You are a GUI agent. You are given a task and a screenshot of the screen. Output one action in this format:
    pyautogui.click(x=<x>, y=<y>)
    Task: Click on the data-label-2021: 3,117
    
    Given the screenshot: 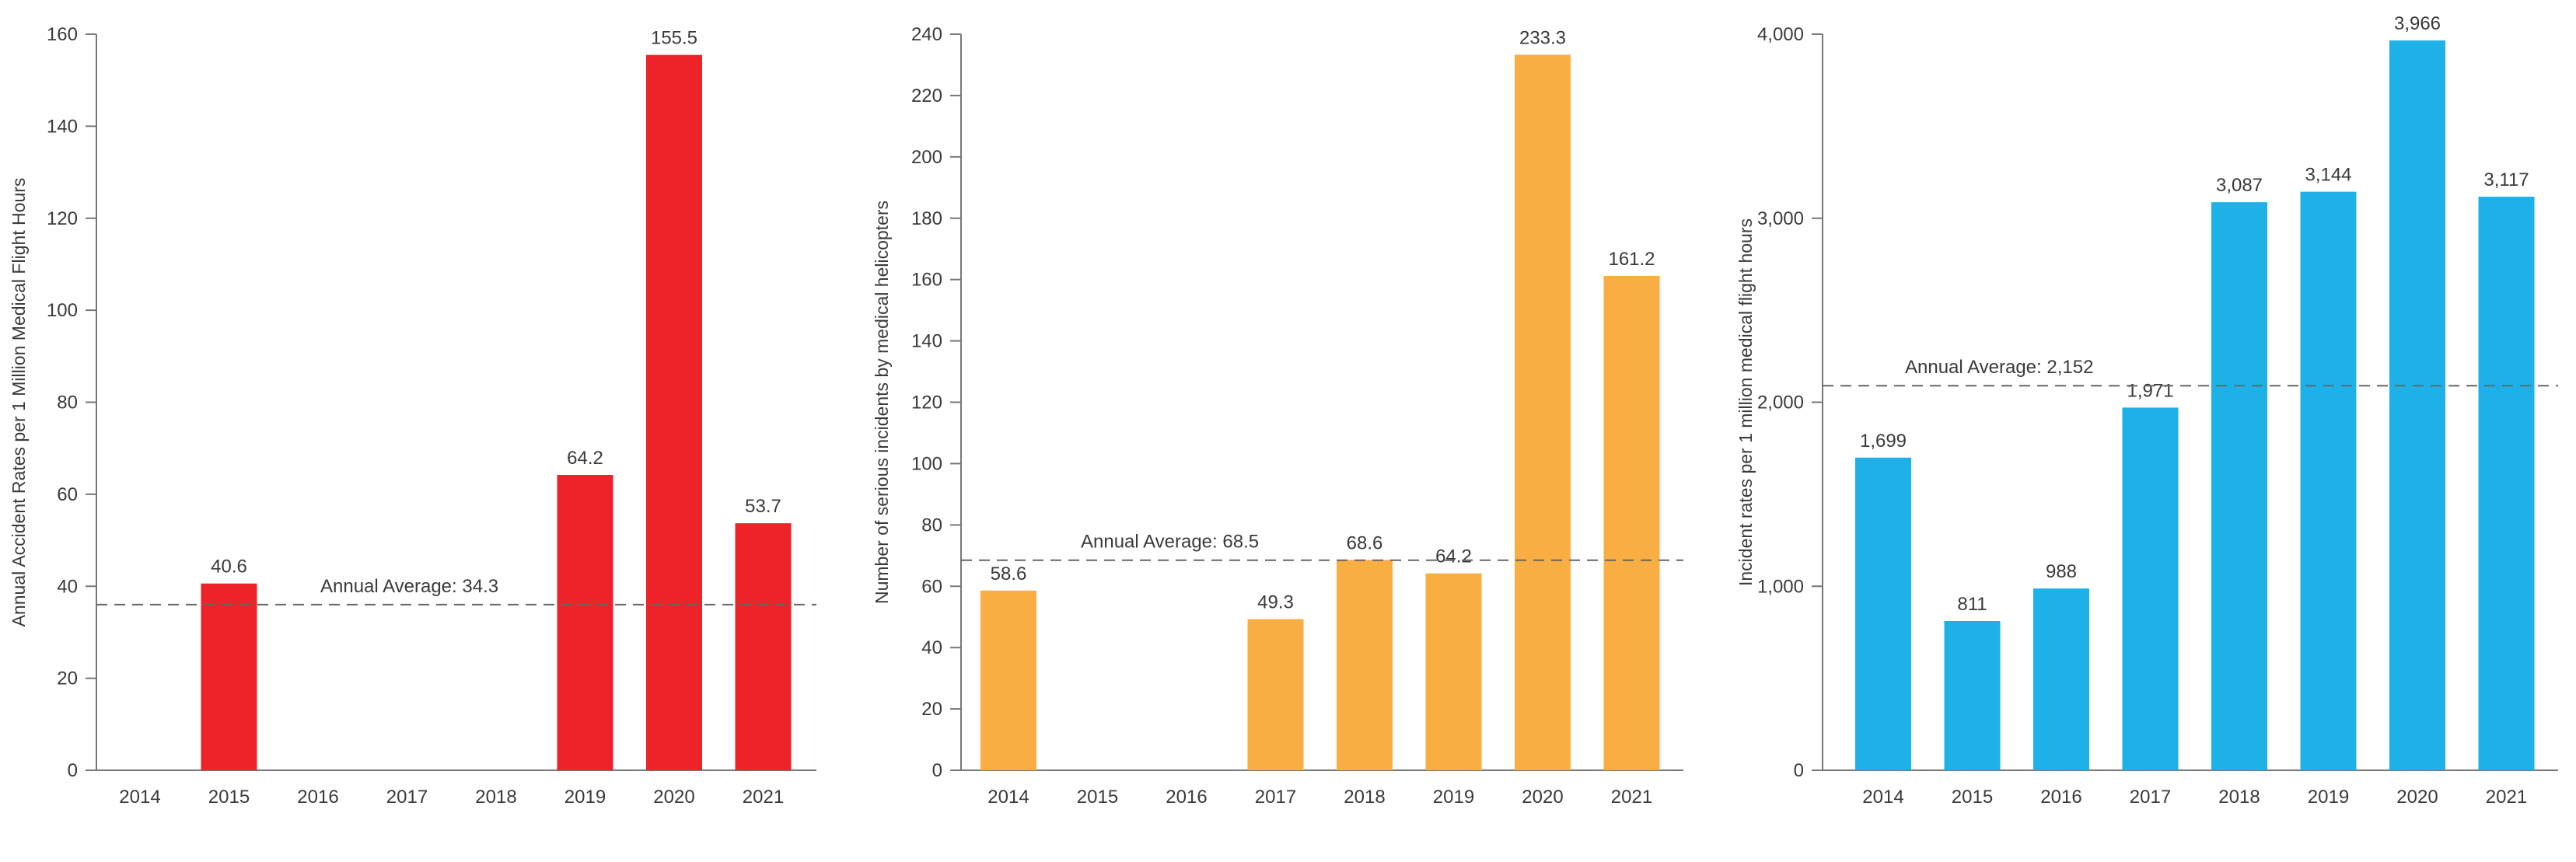 What is the action you would take?
    pyautogui.click(x=2506, y=179)
    